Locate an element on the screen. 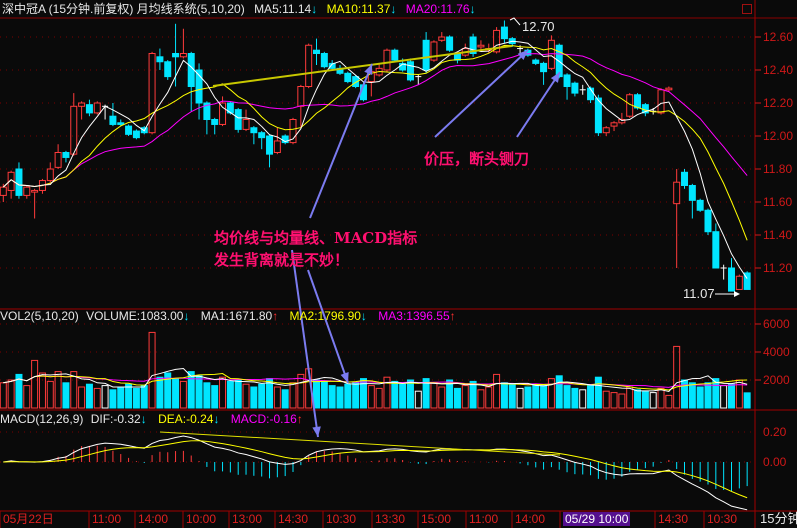 This screenshot has height=528, width=797. ma5-value: MA5:11.14 is located at coordinates (283, 9).